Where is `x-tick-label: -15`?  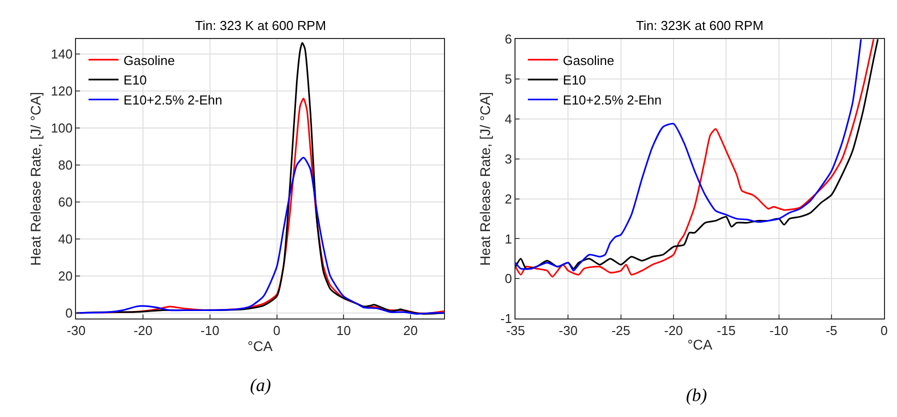
x-tick-label: -15 is located at coordinates (726, 330).